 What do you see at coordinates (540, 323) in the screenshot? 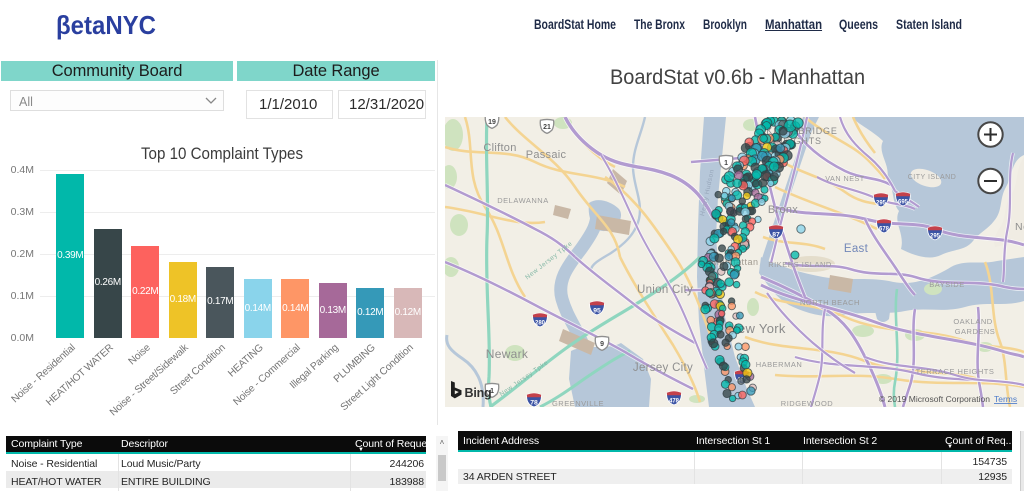
I see `svg-text: 280` at bounding box center [540, 323].